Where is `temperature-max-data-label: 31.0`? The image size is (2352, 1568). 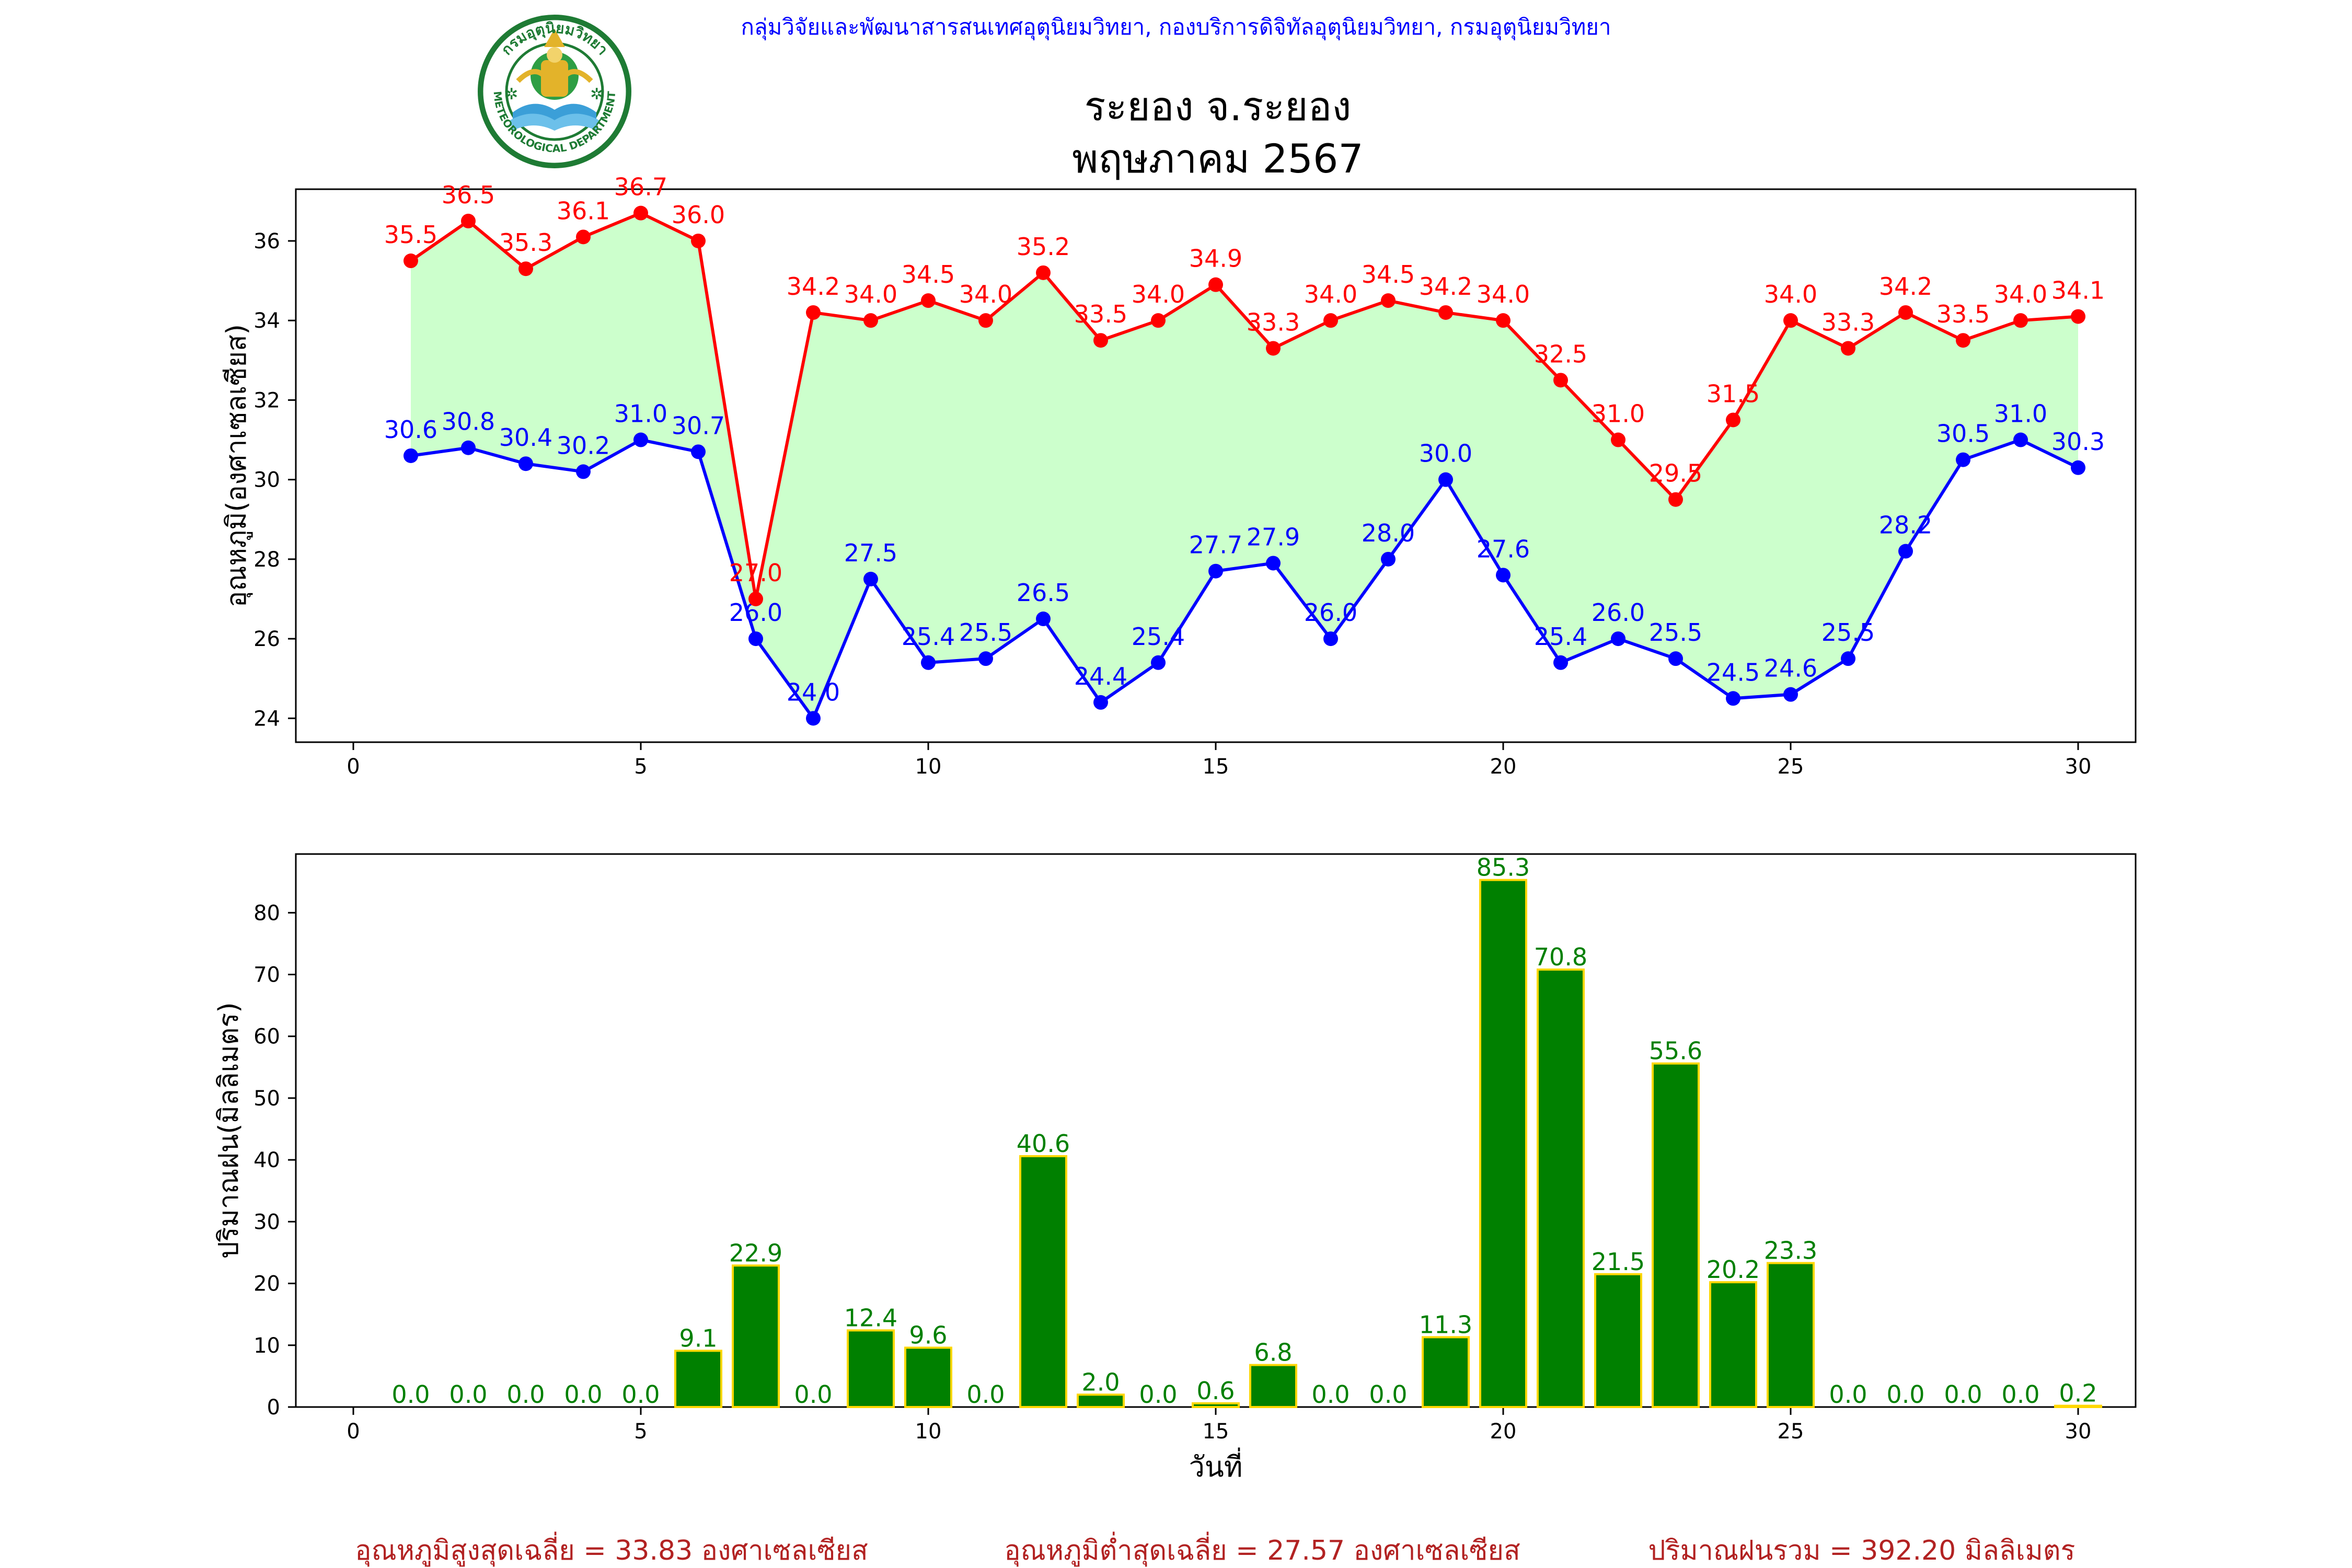
temperature-max-data-label: 31.0 is located at coordinates (1618, 414).